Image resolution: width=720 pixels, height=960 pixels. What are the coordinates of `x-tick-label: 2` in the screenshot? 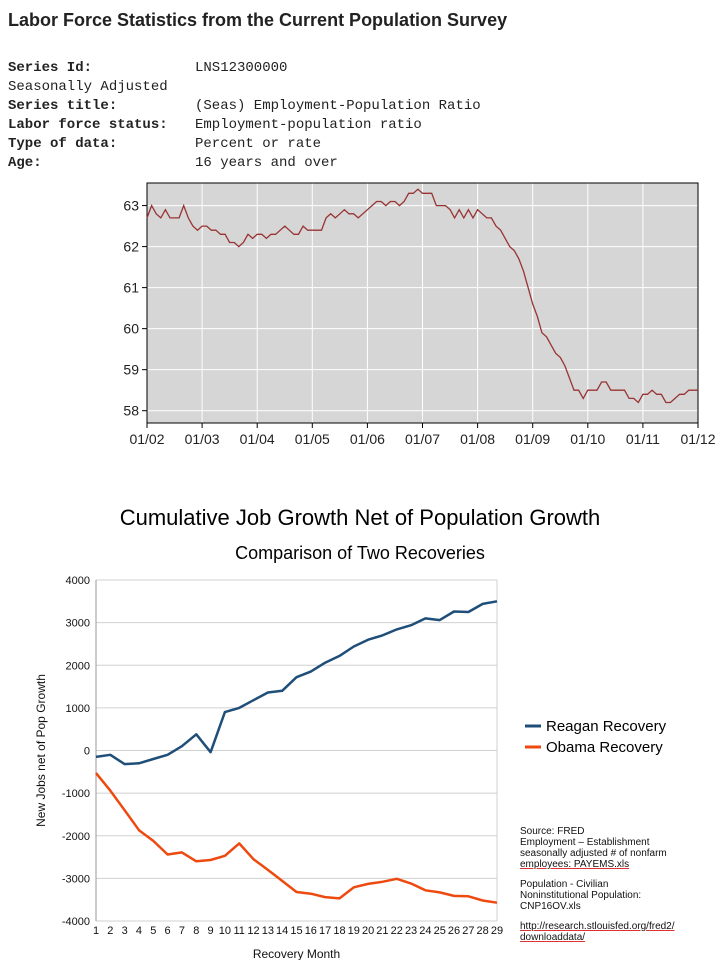 It's located at (110, 931).